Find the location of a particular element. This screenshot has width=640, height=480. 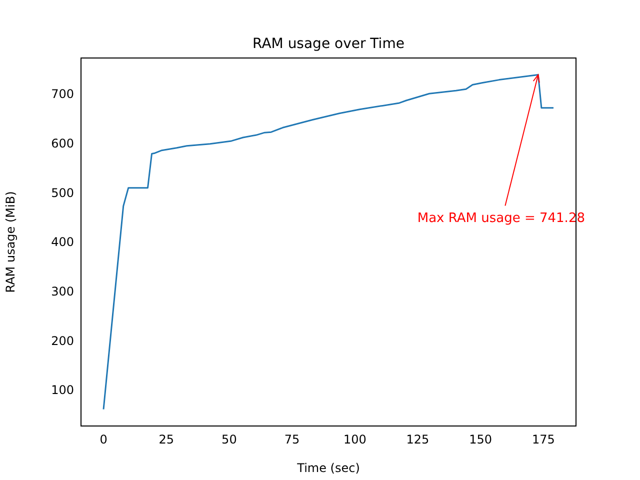

y-tick-label: 400 is located at coordinates (62, 242).